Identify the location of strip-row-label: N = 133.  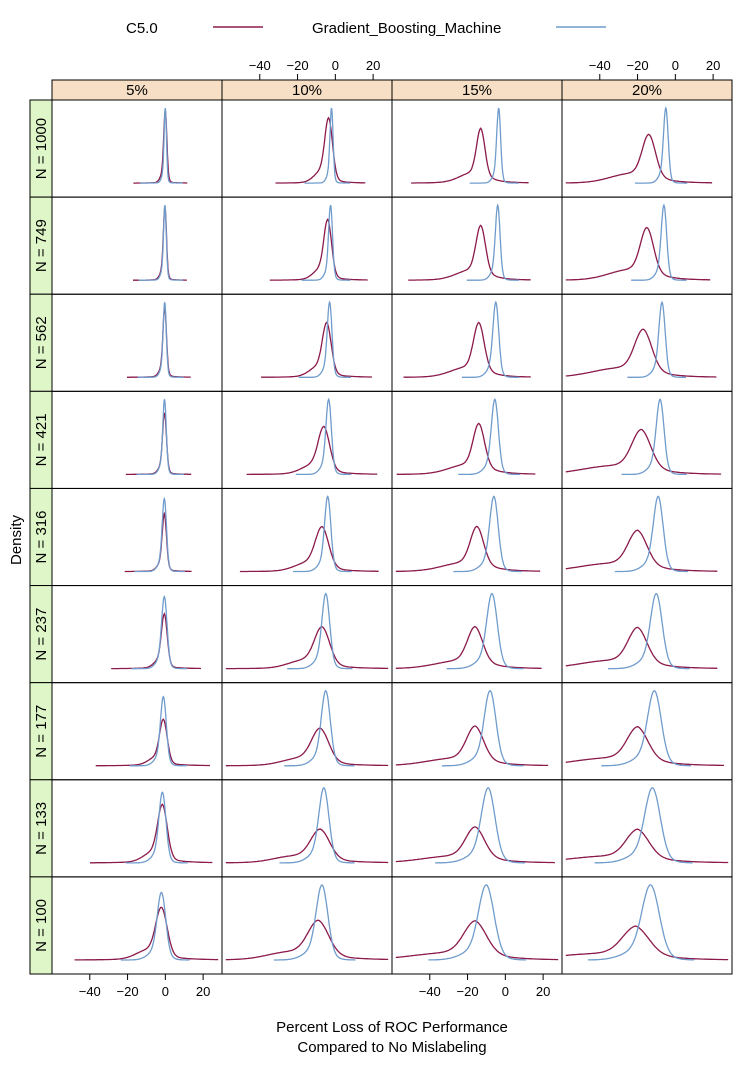
(41, 828).